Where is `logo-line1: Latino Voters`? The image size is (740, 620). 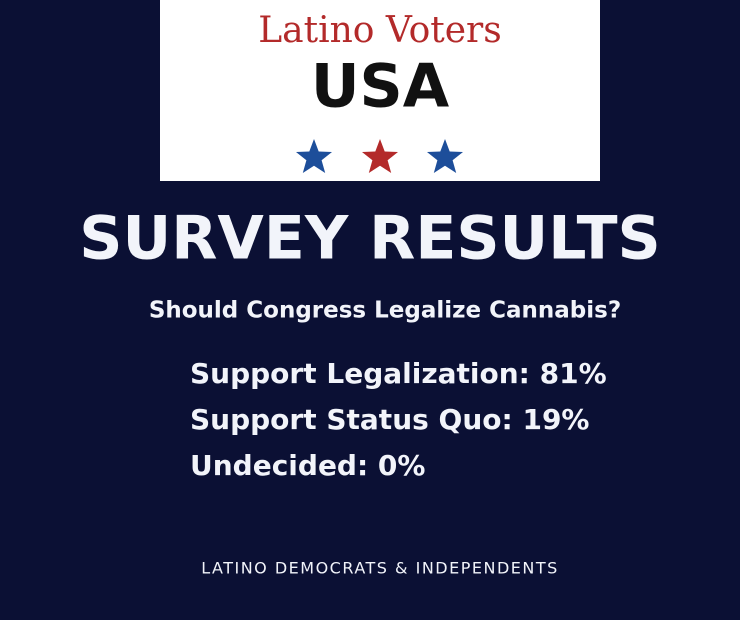 logo-line1: Latino Voters is located at coordinates (379, 30).